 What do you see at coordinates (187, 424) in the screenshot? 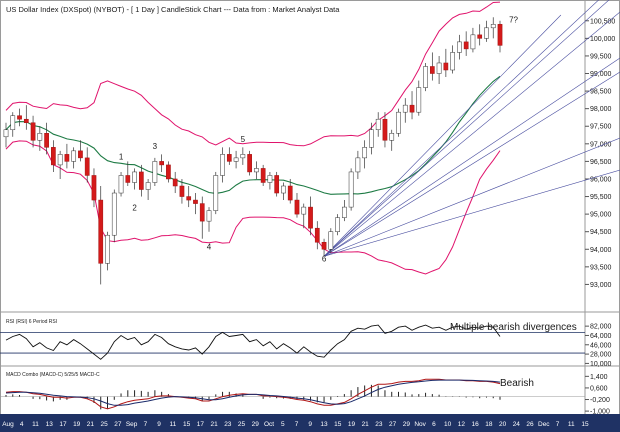
I see `x-axis-label: 15` at bounding box center [187, 424].